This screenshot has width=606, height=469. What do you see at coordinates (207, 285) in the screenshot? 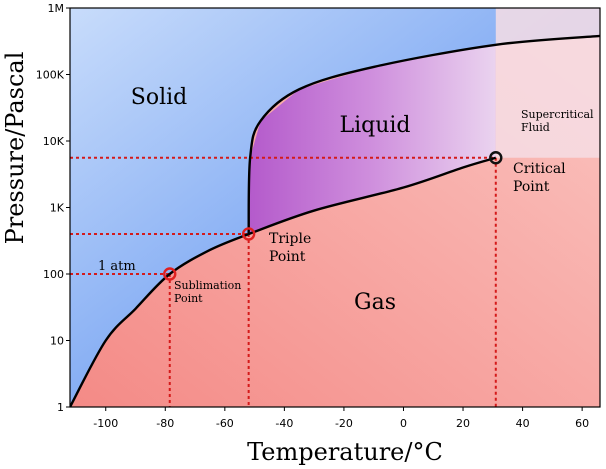
I see `sublimation-point-label-line1: Sublimation` at bounding box center [207, 285].